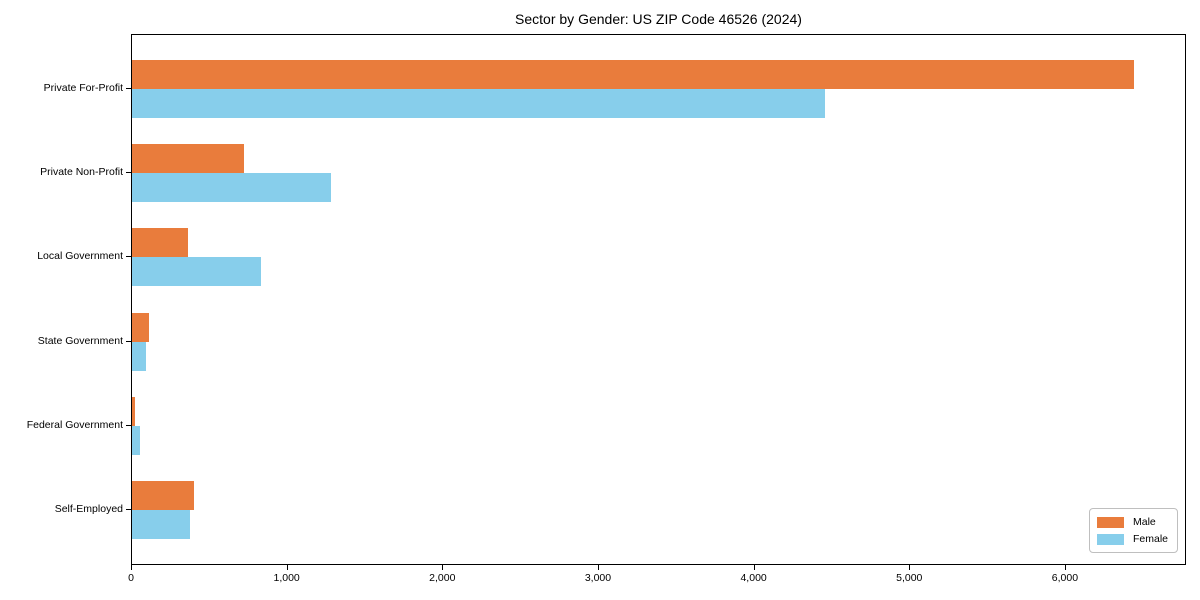 The width and height of the screenshot is (1200, 600). Describe the element at coordinates (88, 509) in the screenshot. I see `ytick-label-self-employed: Self-Employed` at that location.